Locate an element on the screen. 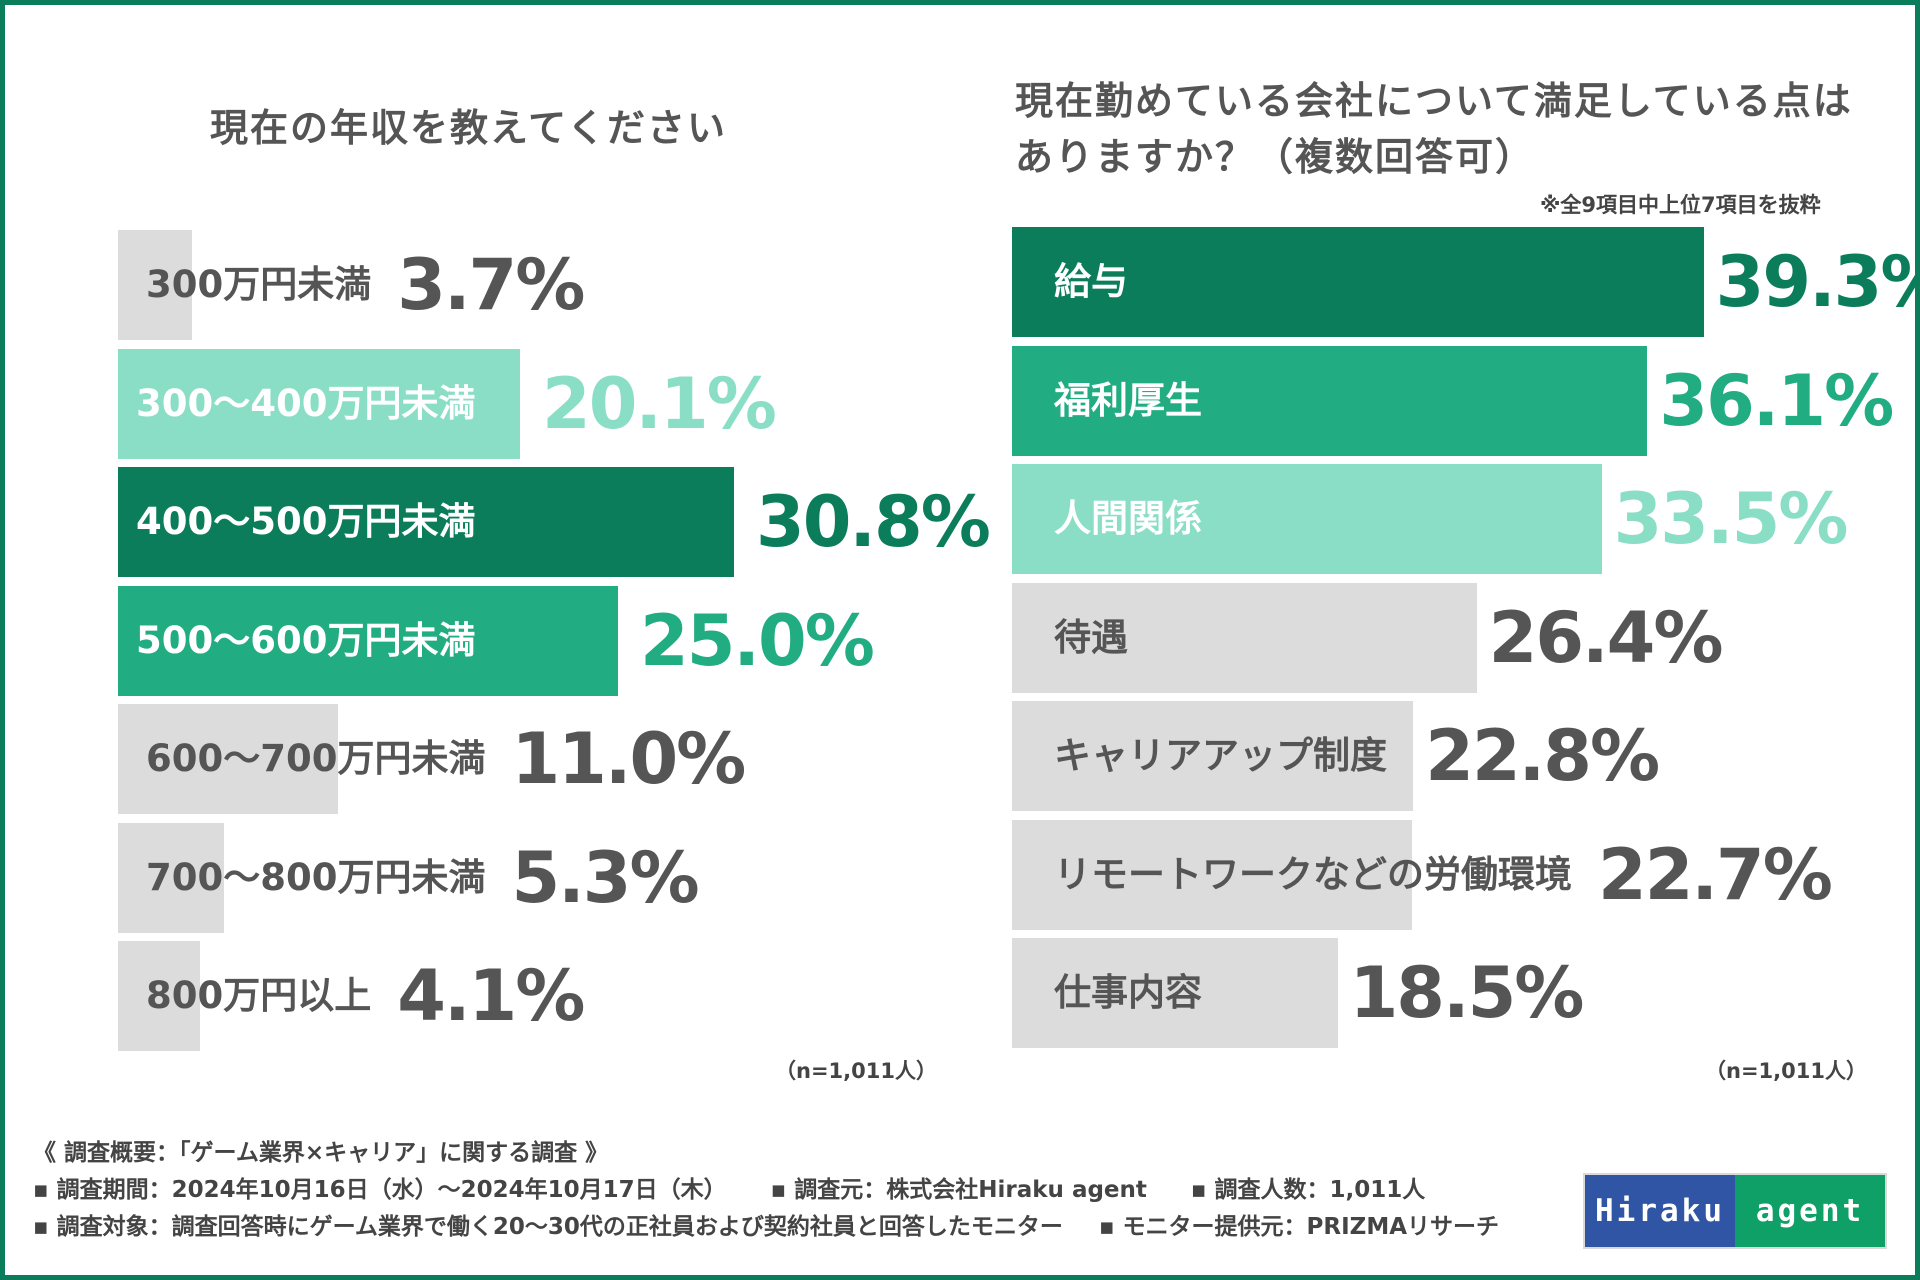 The height and width of the screenshot is (1280, 1920). bar-label-2: 福利厚生 is located at coordinates (1128, 400).